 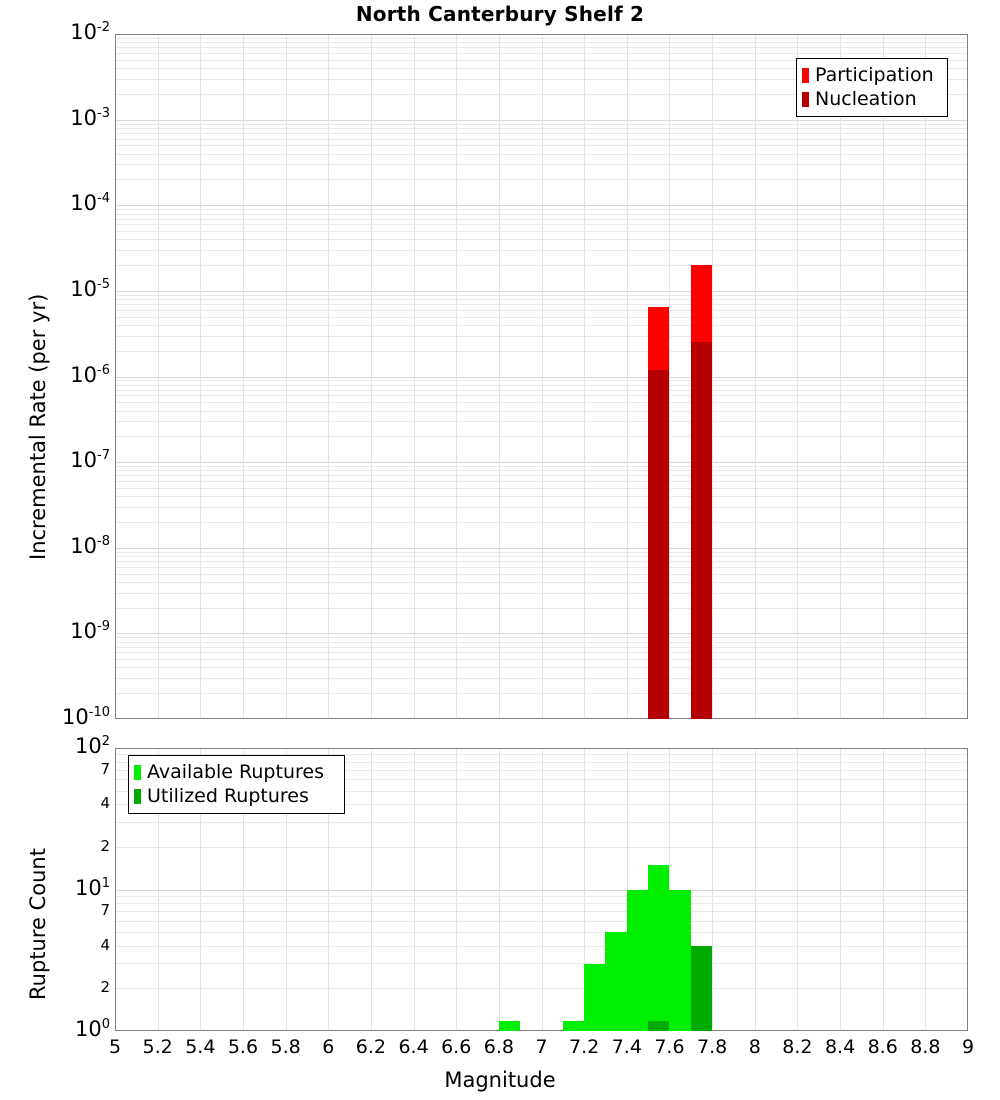 What do you see at coordinates (92, 746) in the screenshot?
I see `y-tick-label: 102` at bounding box center [92, 746].